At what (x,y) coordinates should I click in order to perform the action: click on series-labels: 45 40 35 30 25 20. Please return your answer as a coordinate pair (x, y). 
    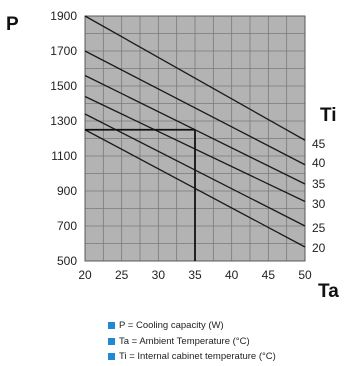
    Looking at the image, I should click on (319, 196).